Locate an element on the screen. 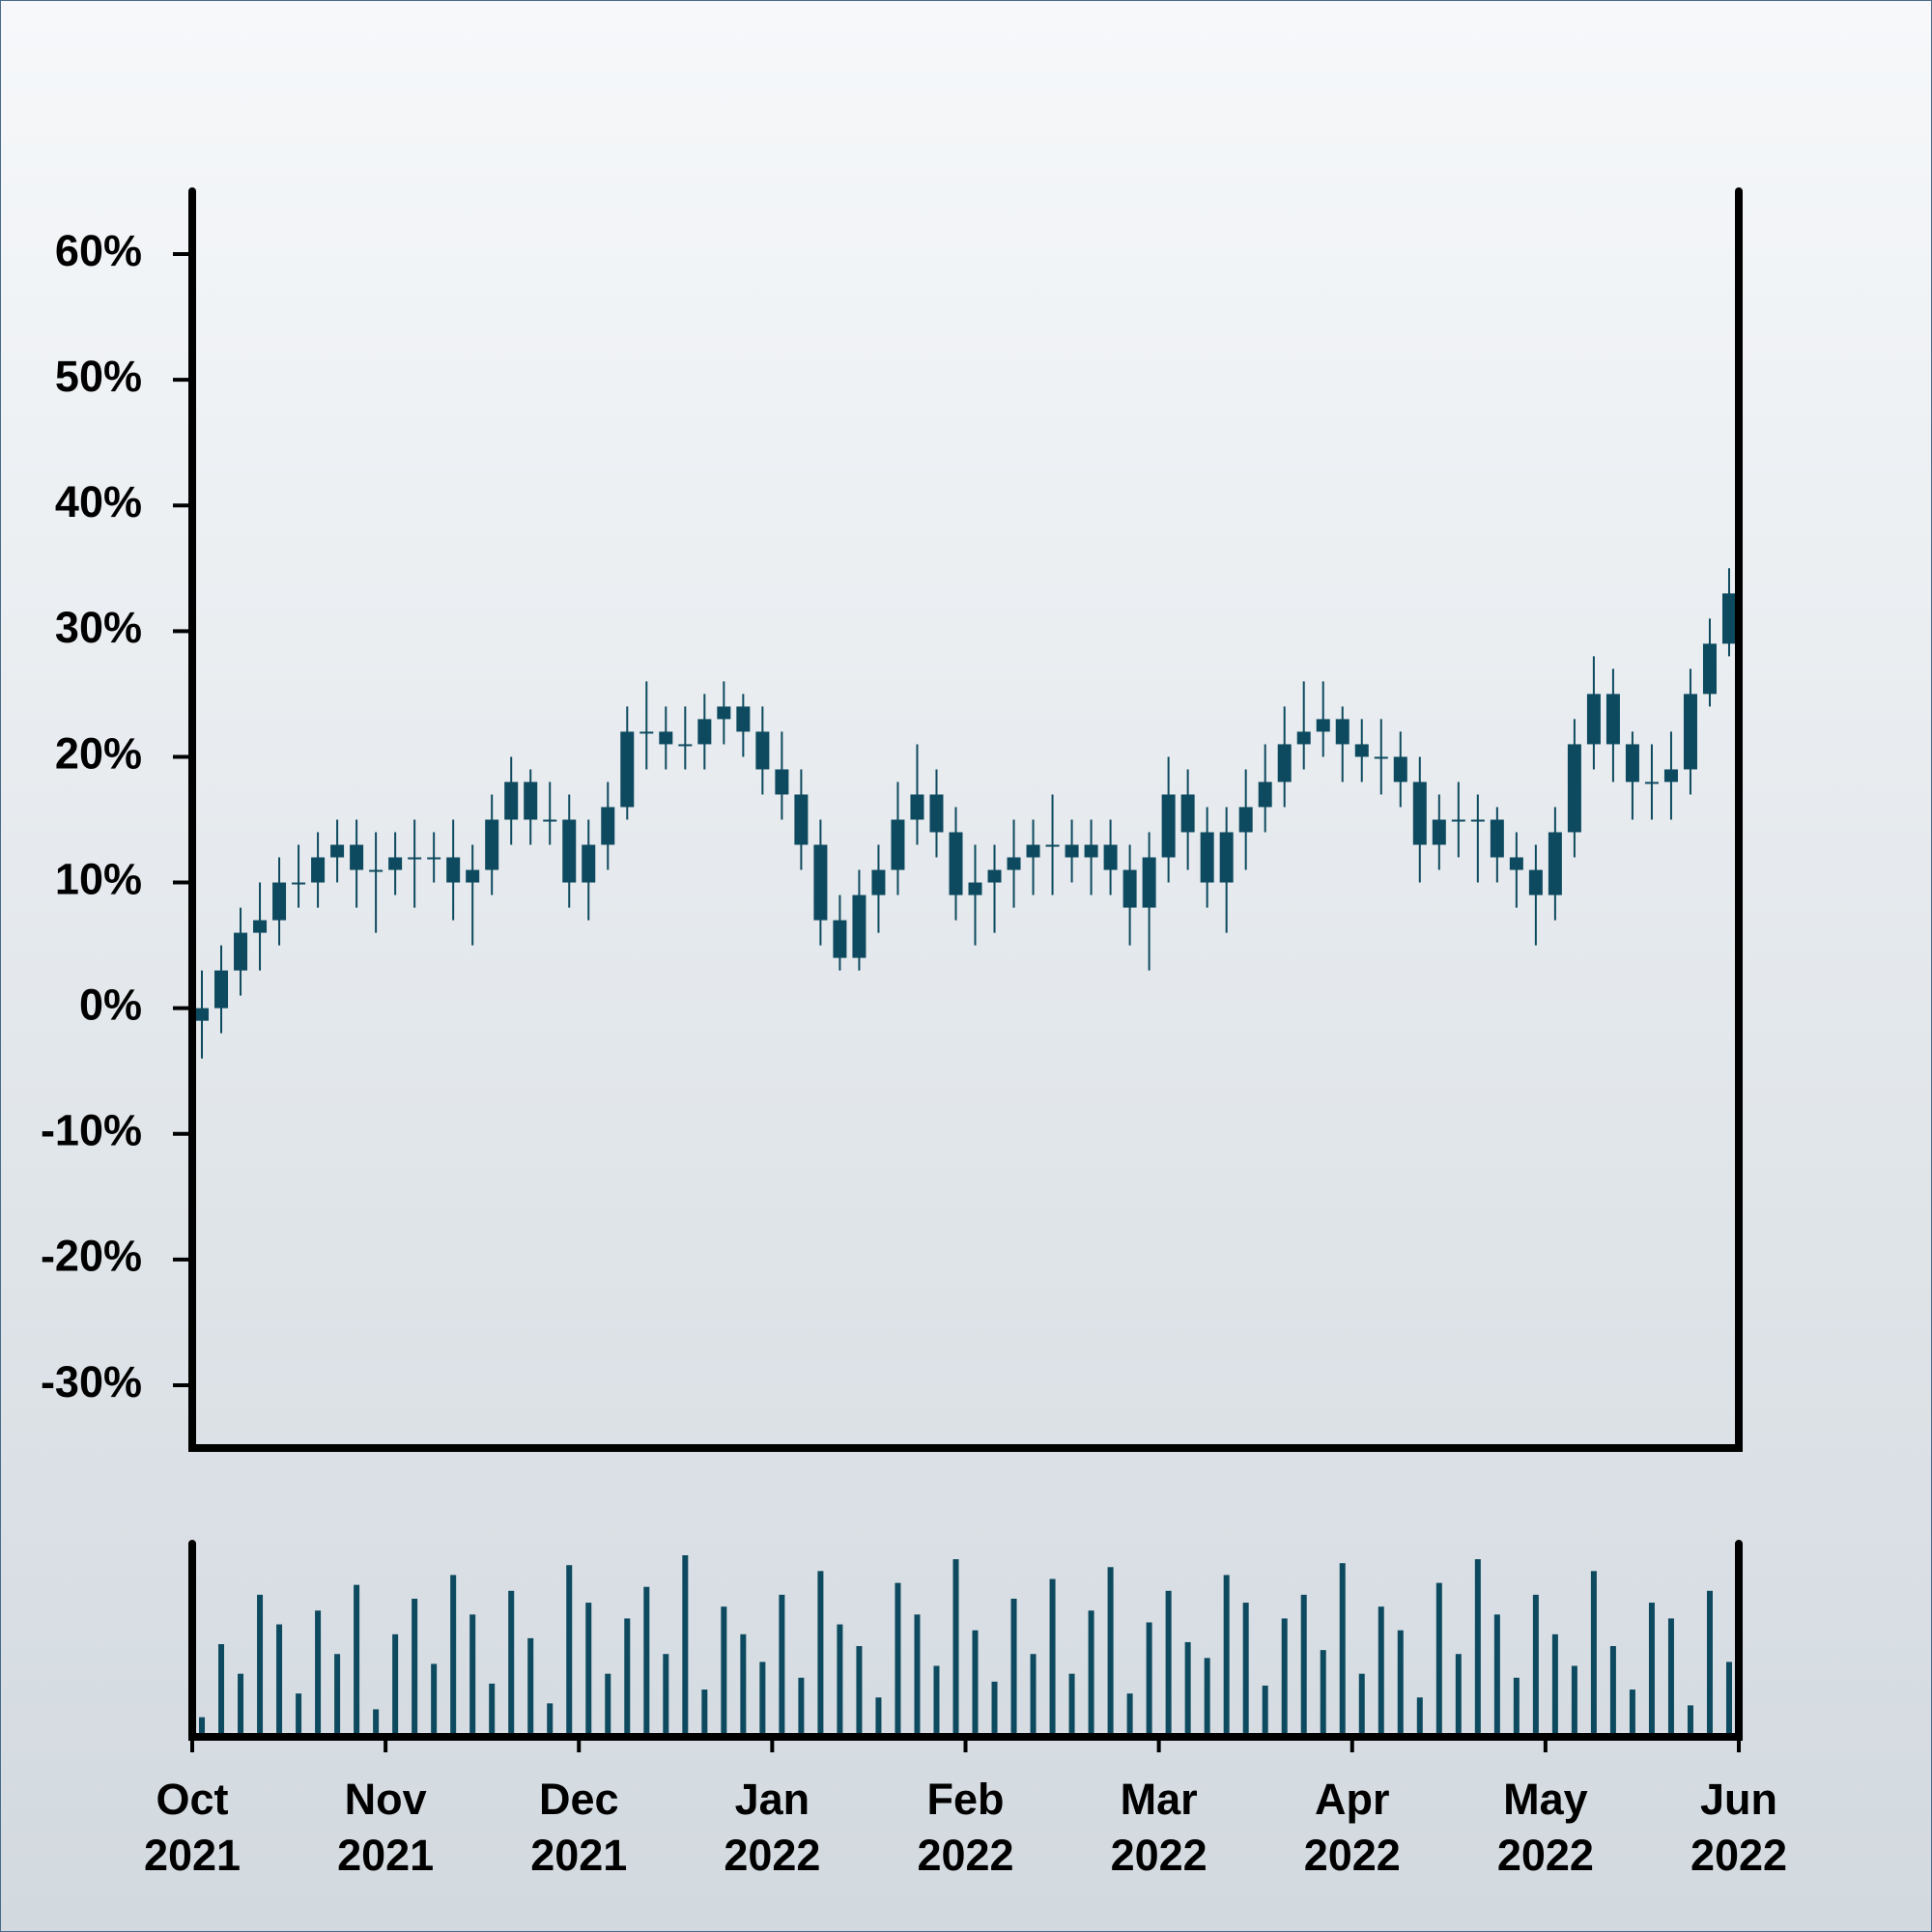 The width and height of the screenshot is (1932, 1932). x-tick-label: Jan 2022 is located at coordinates (772, 1827).